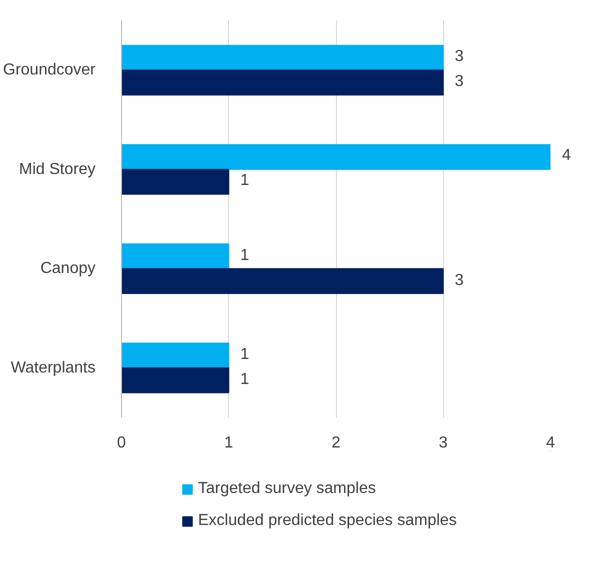  I want to click on y-tick-label: Waterplants, so click(53, 367).